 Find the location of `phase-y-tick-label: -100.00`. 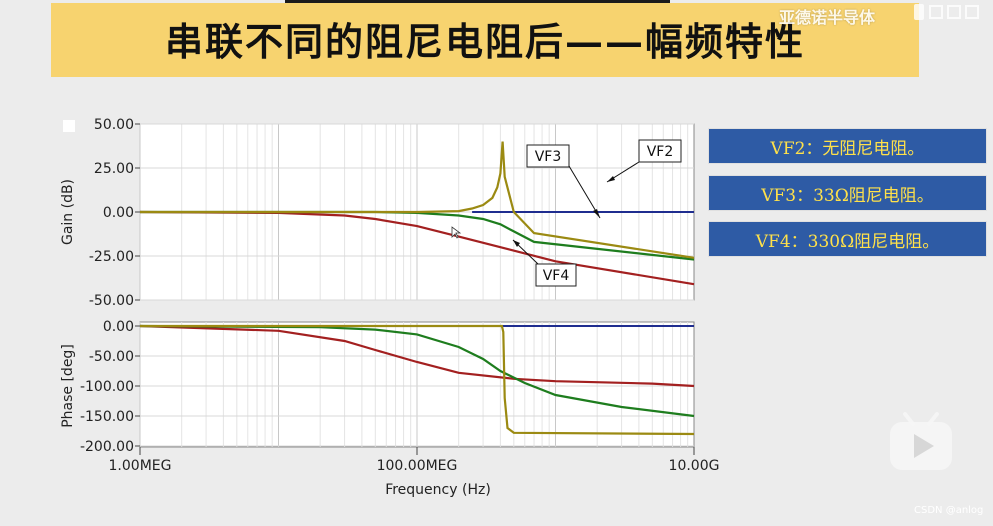

phase-y-tick-label: -100.00 is located at coordinates (107, 387).